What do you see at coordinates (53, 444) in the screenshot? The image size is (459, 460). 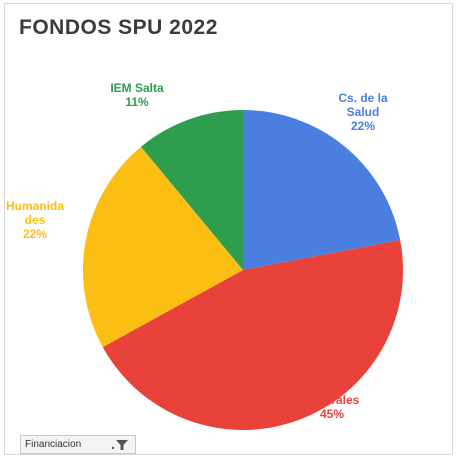 I see `filter-label: Financiacion` at bounding box center [53, 444].